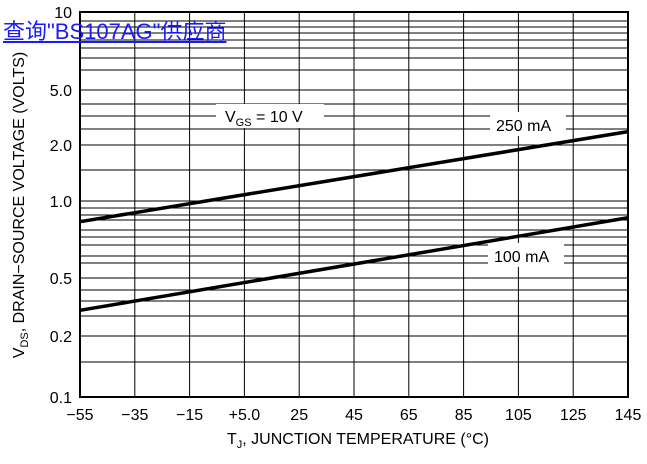  What do you see at coordinates (573, 415) in the screenshot?
I see `x-tick-label: 125` at bounding box center [573, 415].